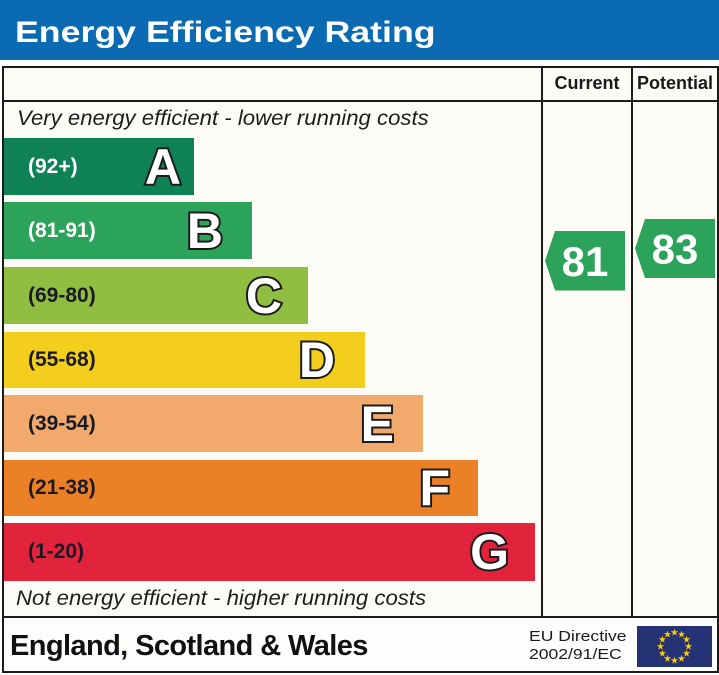  Describe the element at coordinates (585, 261) in the screenshot. I see `svg-text: 81` at that location.